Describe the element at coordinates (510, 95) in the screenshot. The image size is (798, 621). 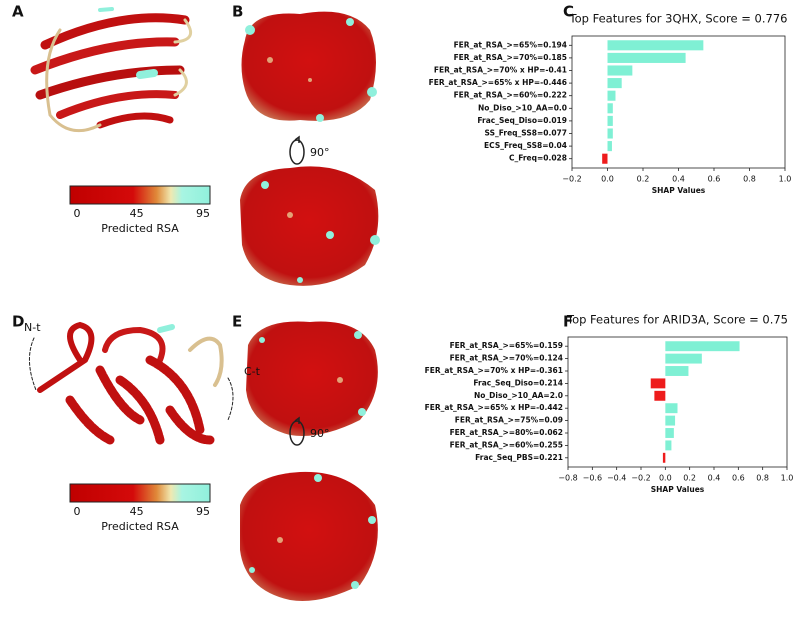
I see `y-tick-label: FER_at_RSA_>=60%=0.222` at that location.